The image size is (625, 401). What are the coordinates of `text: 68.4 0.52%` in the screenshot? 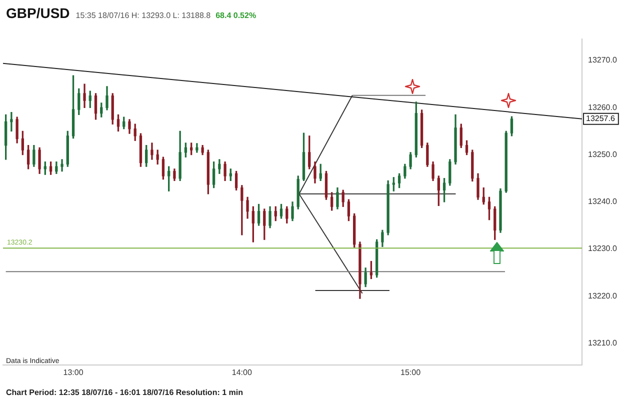 It's located at (236, 15).